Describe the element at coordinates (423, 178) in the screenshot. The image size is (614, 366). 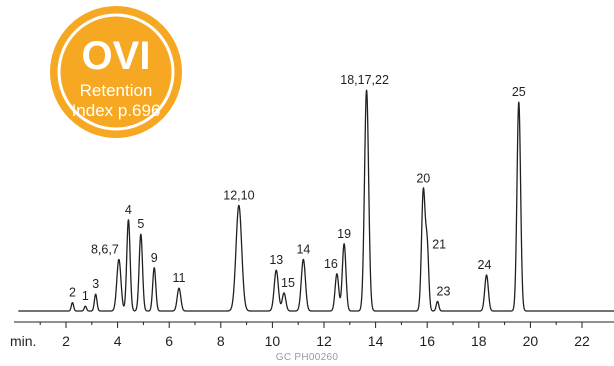
I see `peak-label: 20` at that location.